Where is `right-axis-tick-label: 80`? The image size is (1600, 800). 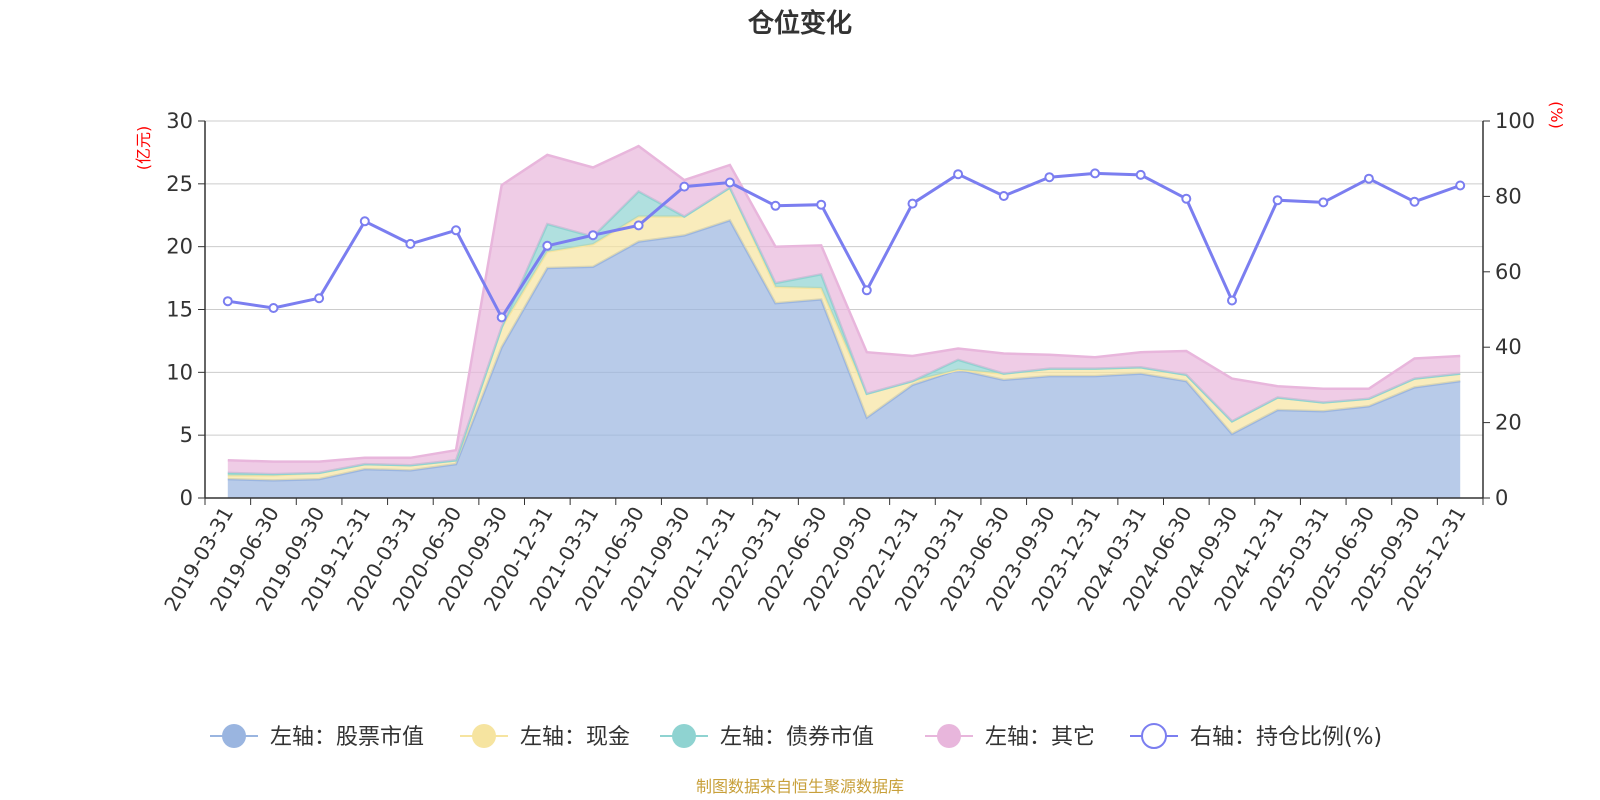 right-axis-tick-label: 80 is located at coordinates (1508, 196).